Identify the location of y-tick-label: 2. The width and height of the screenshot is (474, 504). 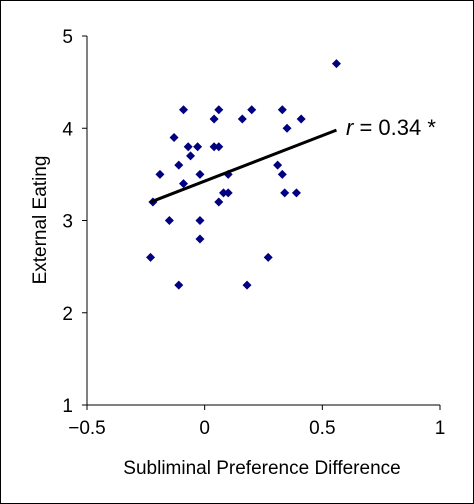
(67, 314).